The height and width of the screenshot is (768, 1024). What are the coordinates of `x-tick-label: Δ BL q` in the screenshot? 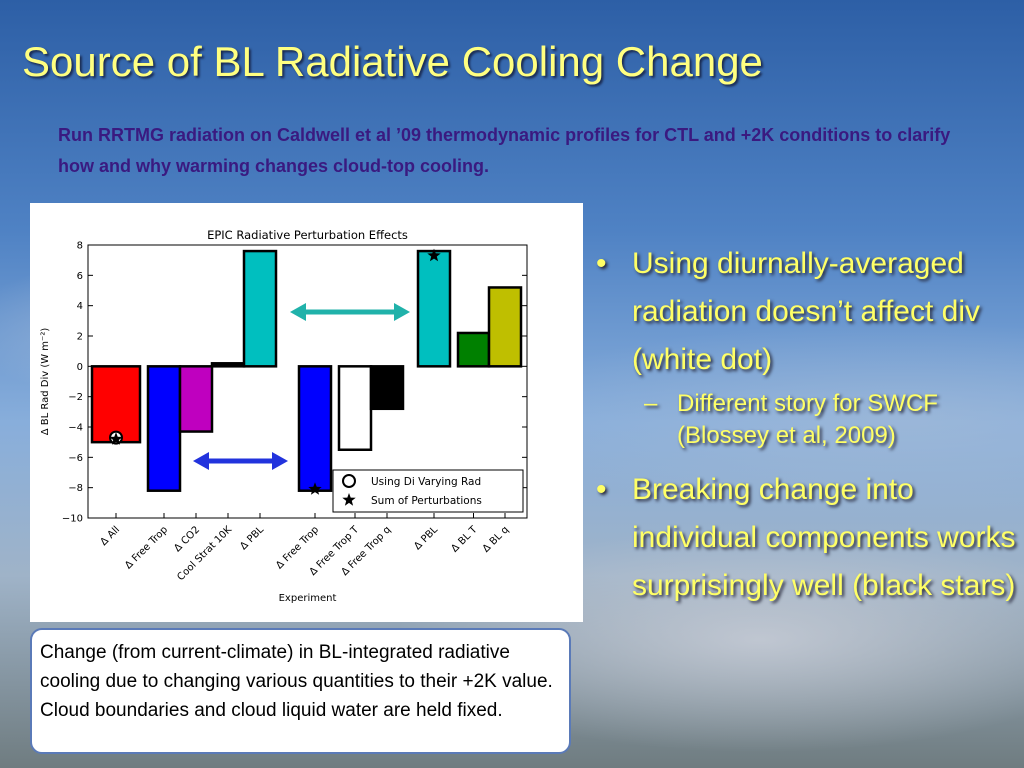 It's located at (496, 539).